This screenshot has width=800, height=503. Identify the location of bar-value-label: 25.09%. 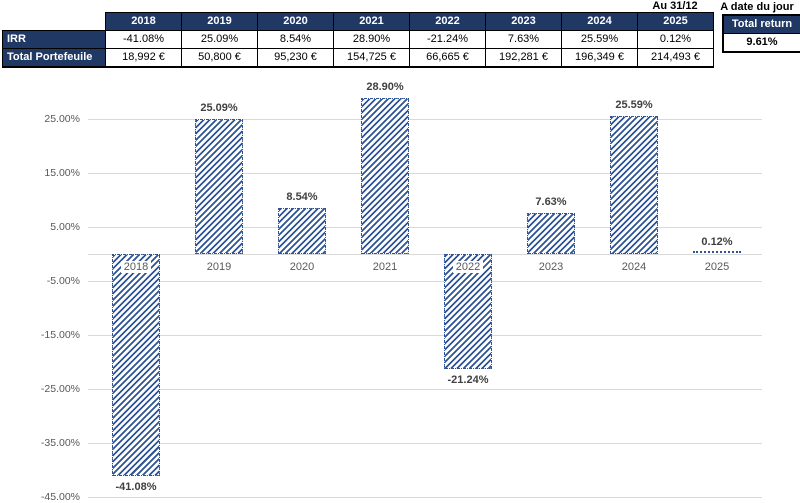
(219, 108).